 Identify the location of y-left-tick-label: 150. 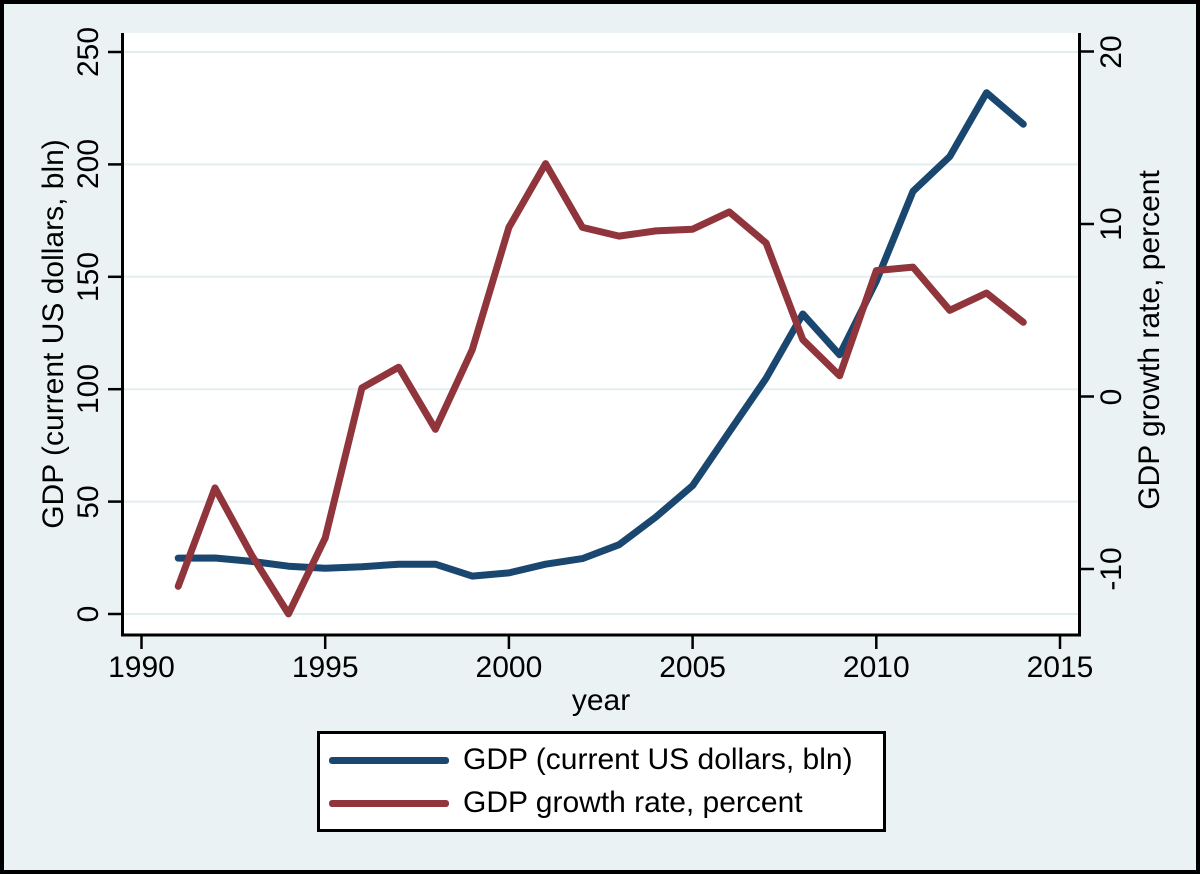
(88, 276).